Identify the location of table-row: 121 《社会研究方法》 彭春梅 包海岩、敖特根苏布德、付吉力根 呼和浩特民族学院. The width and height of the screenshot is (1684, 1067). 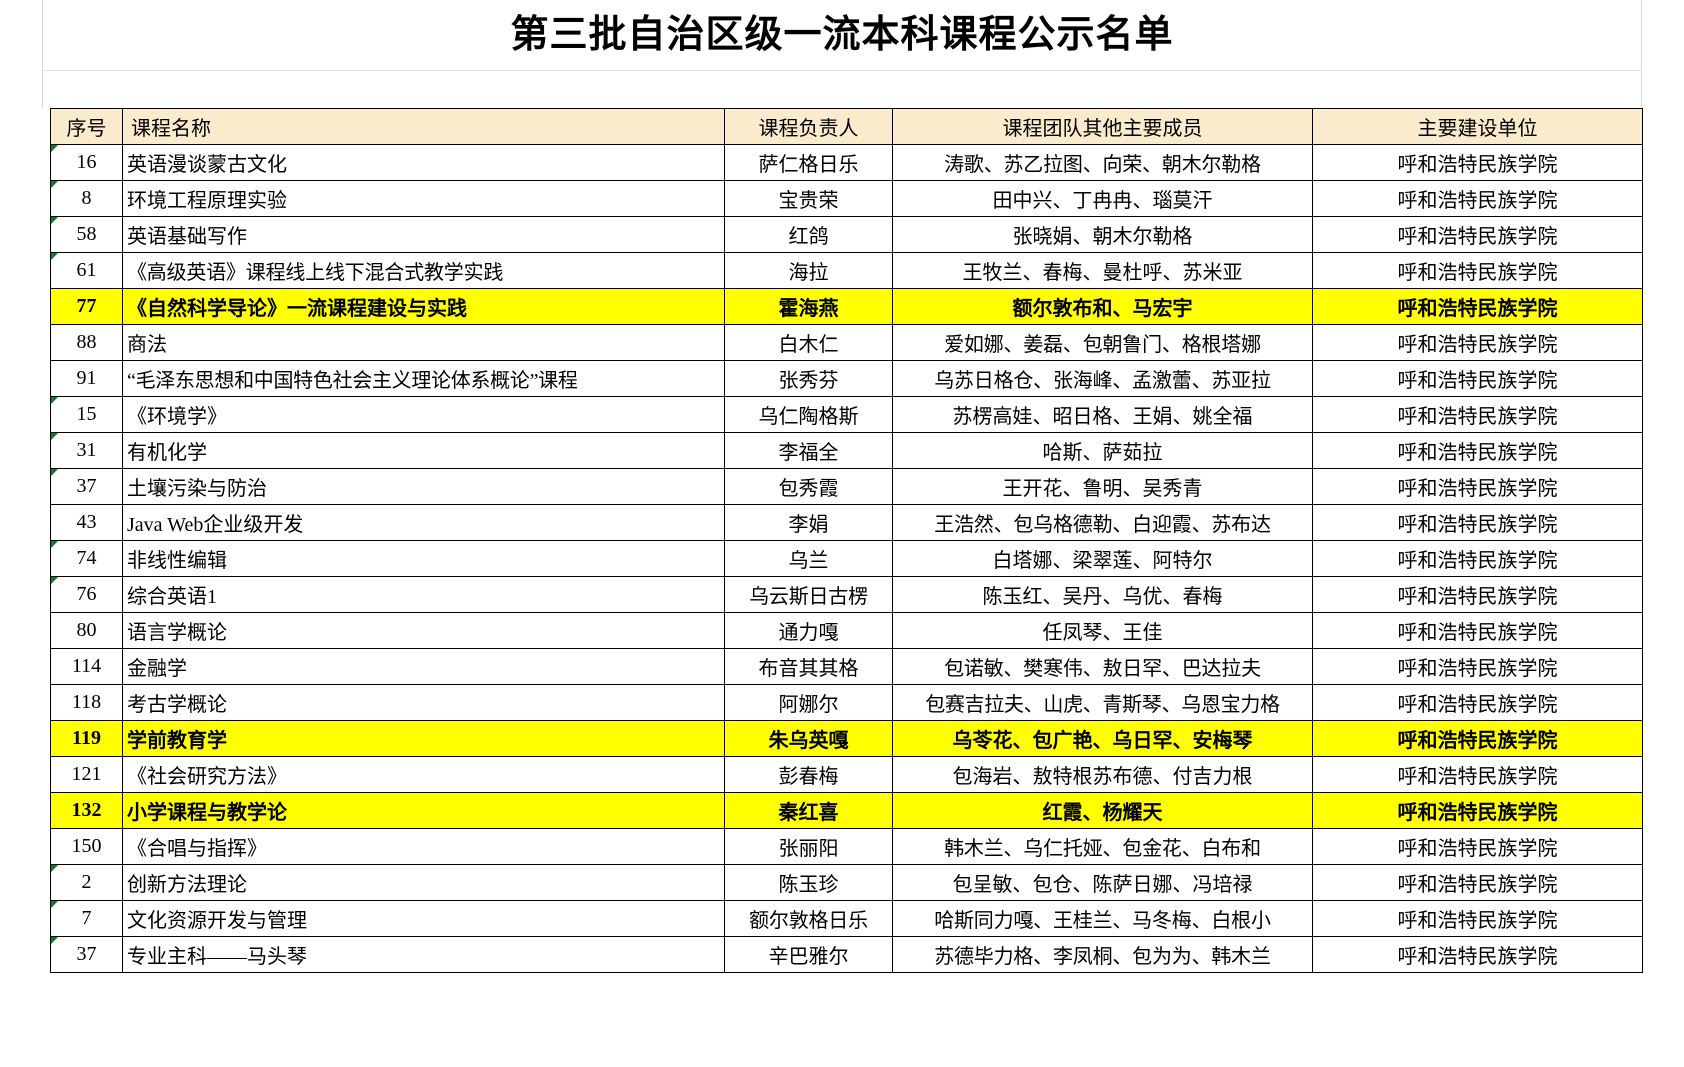
(846, 774).